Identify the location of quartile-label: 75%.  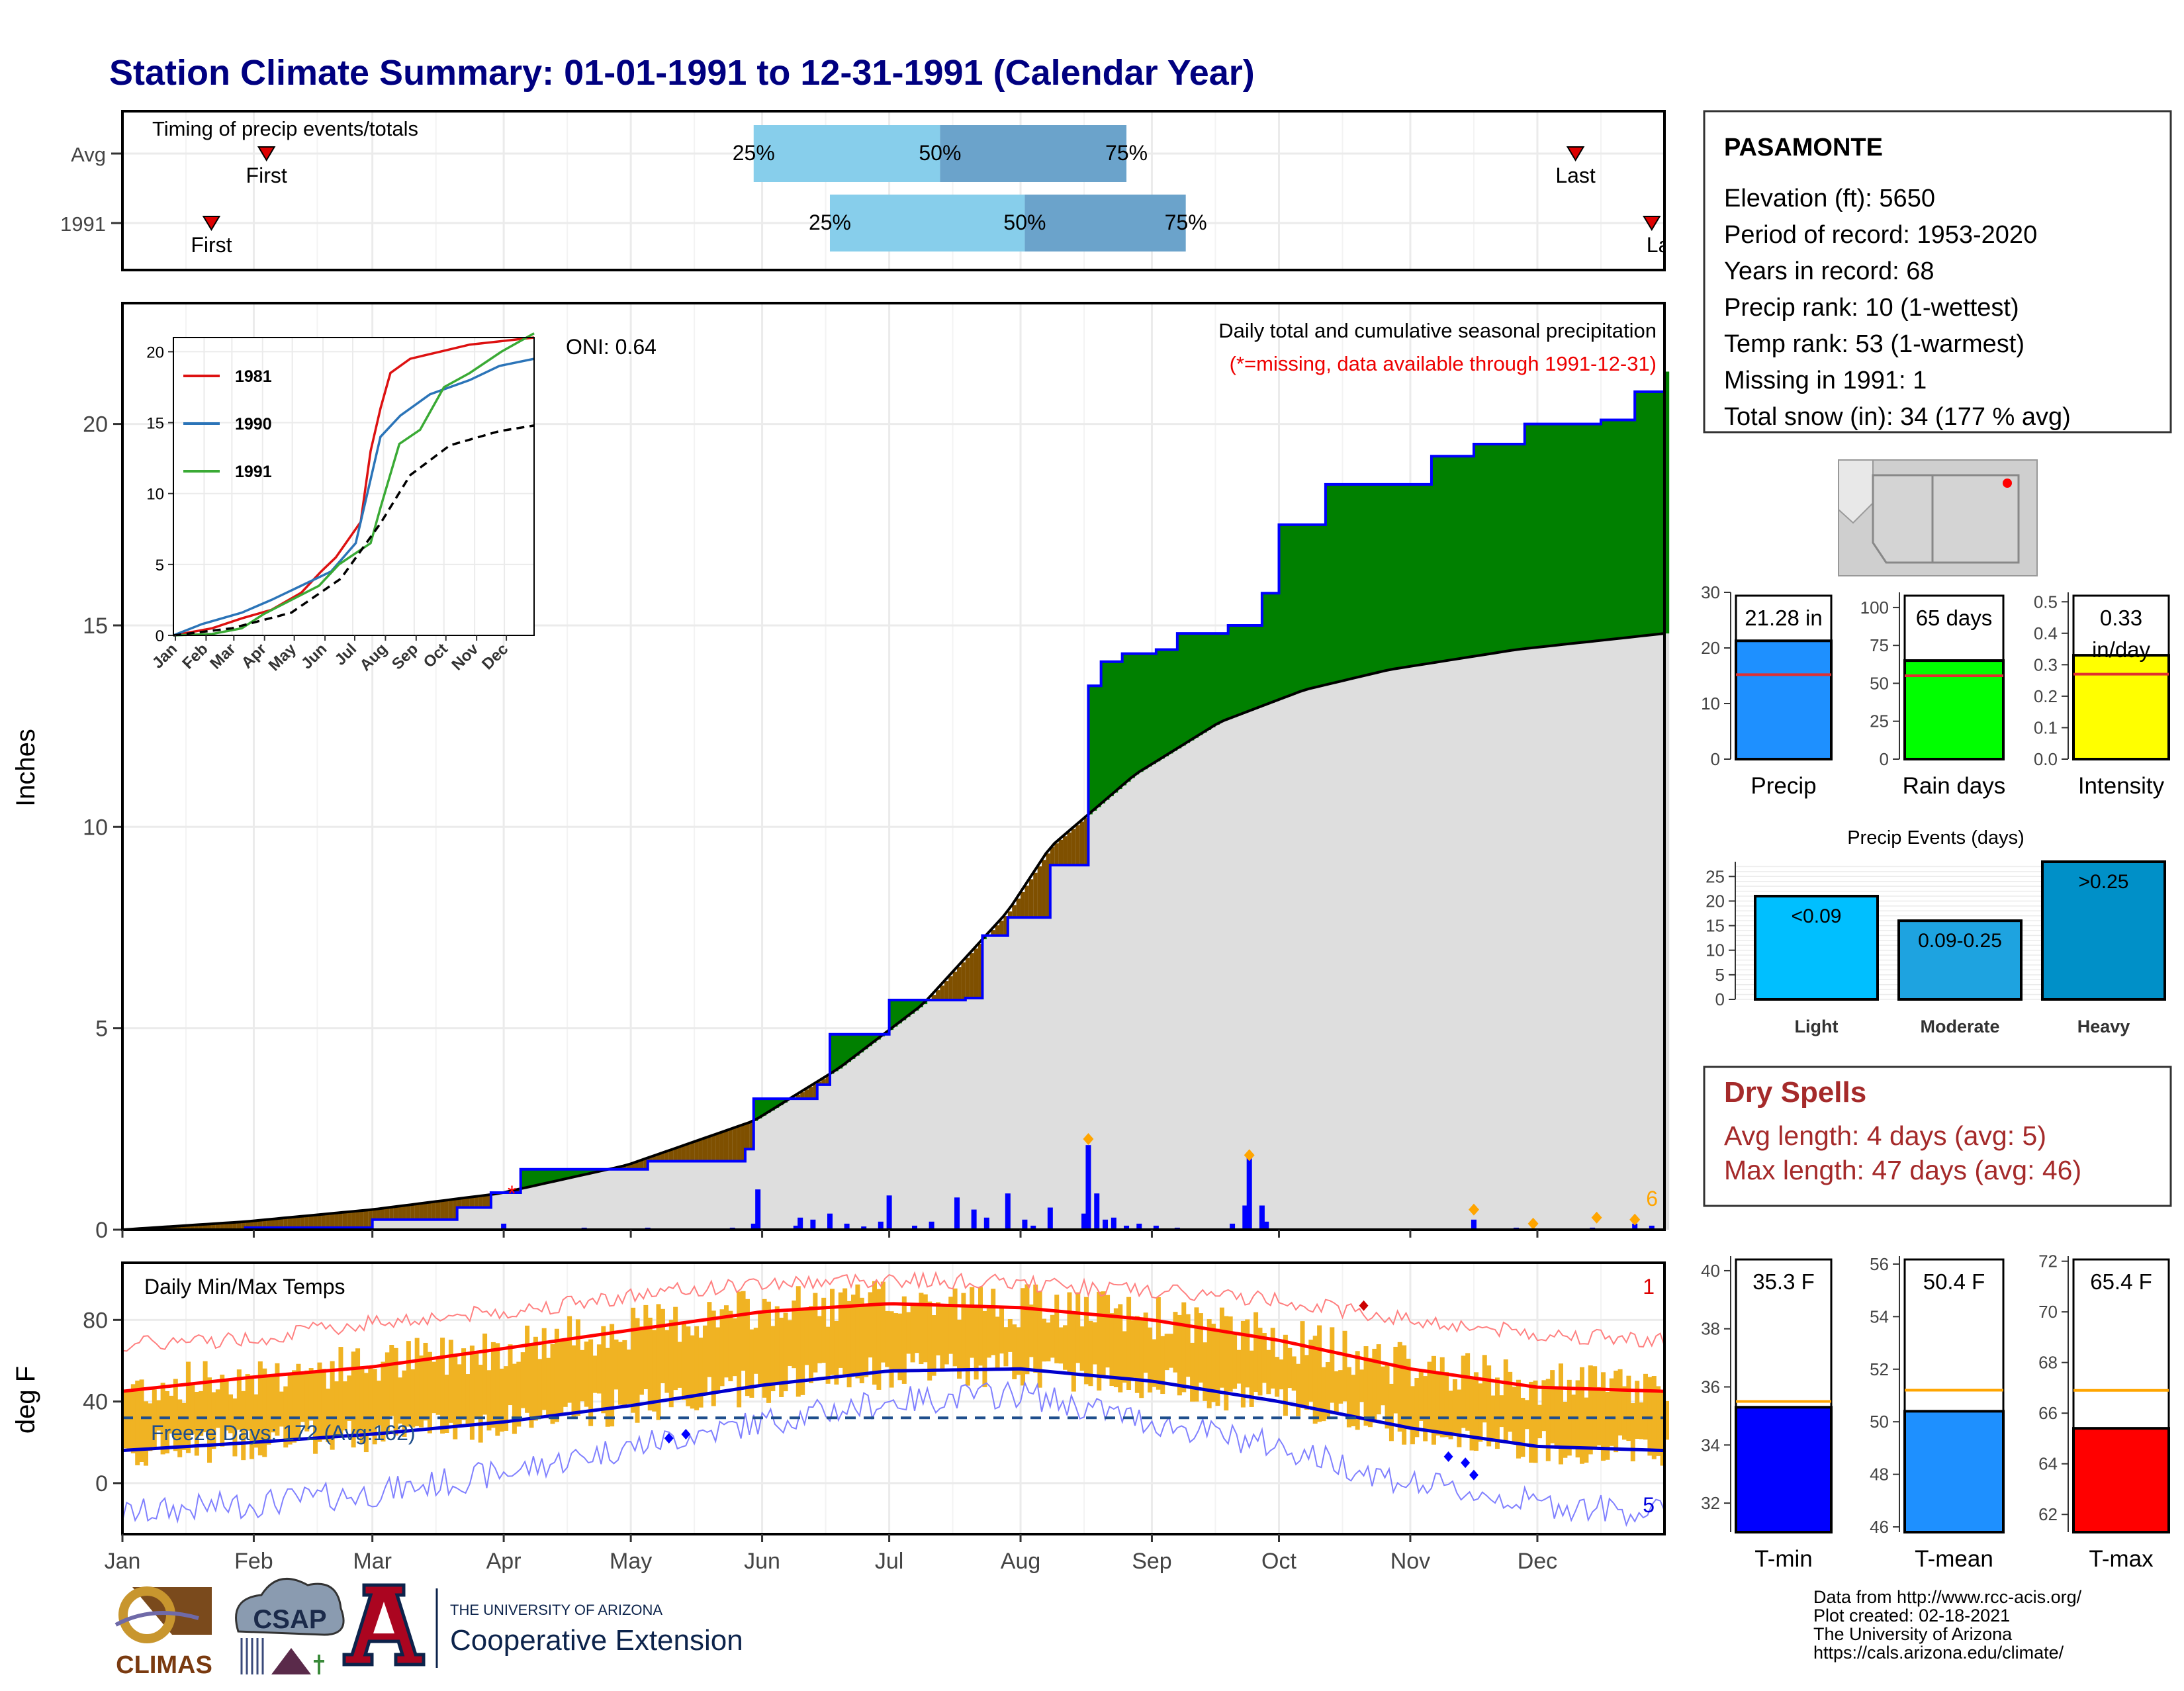
(1126, 153).